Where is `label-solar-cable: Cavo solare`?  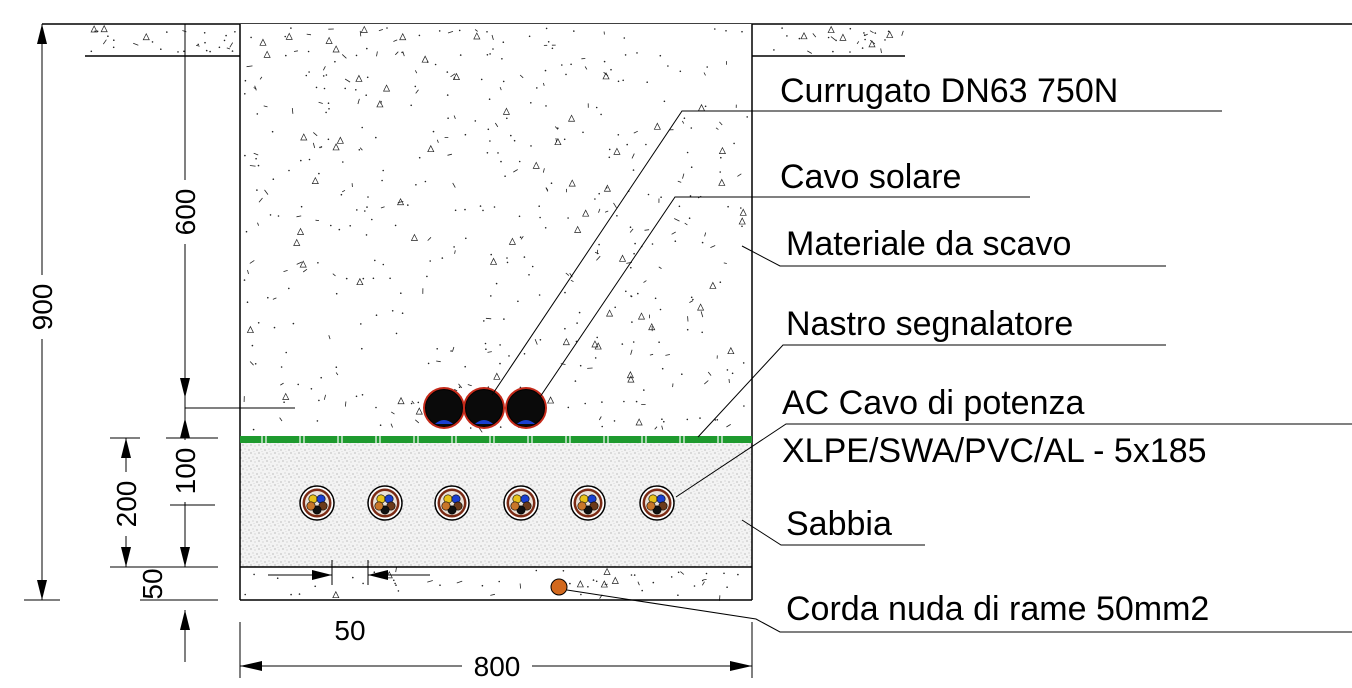
label-solar-cable: Cavo solare is located at coordinates (870, 177).